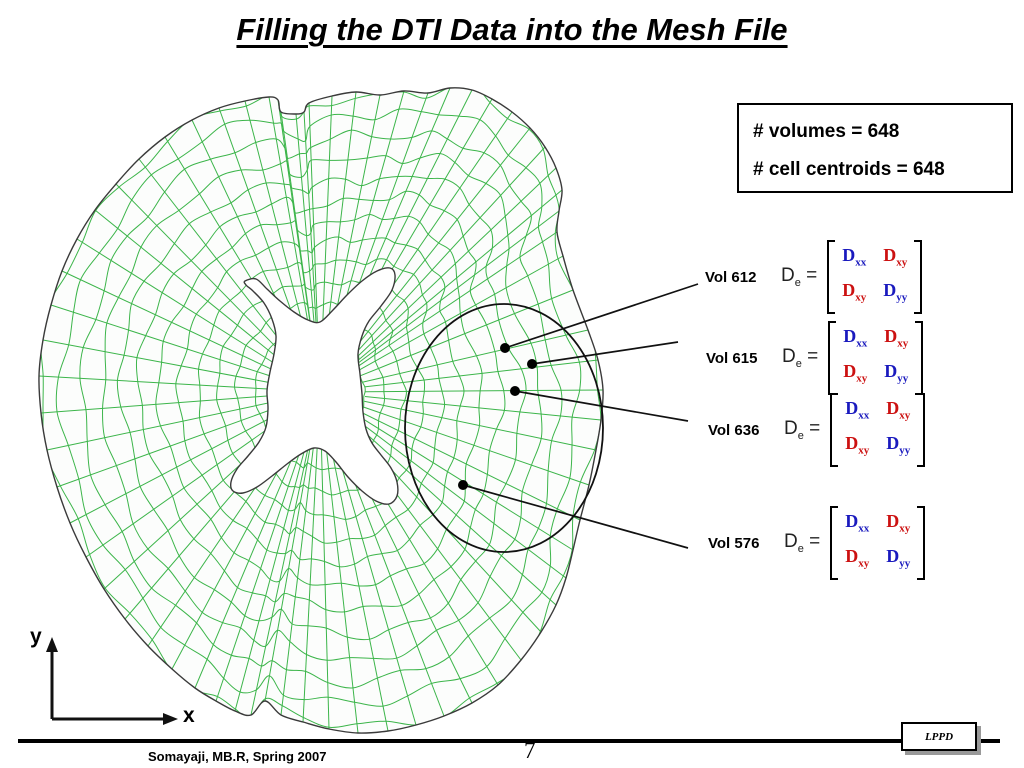 This screenshot has height=768, width=1024. I want to click on vol-576-label: Vol 576, so click(734, 543).